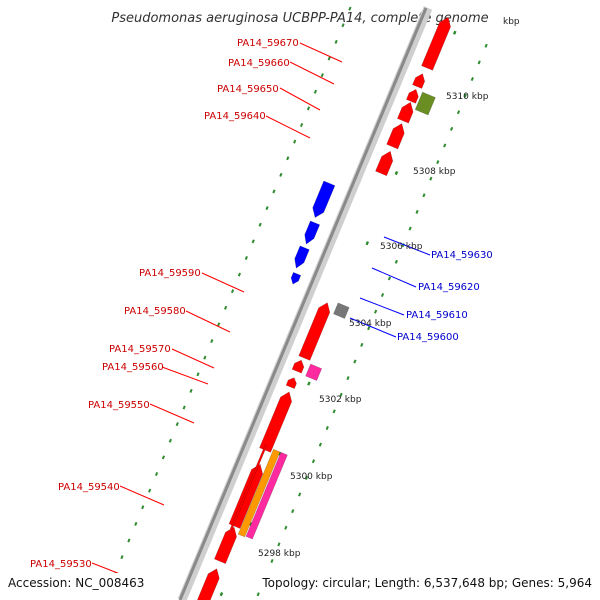 Image resolution: width=600 pixels, height=600 pixels. What do you see at coordinates (279, 554) in the screenshot?
I see `tick-label: 5298 kbp` at bounding box center [279, 554].